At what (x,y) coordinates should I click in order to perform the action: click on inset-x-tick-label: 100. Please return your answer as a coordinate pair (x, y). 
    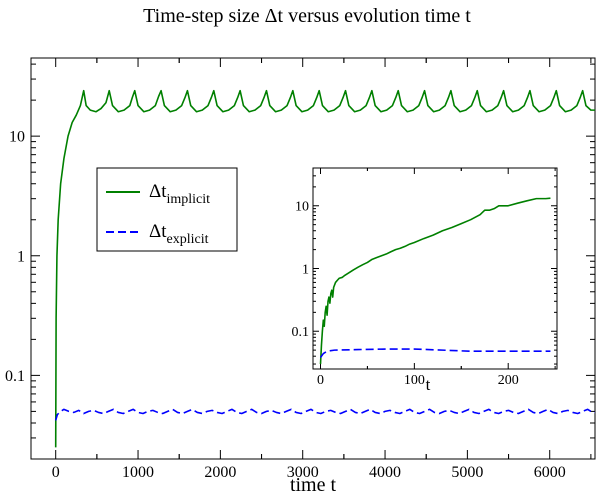
    Looking at the image, I should click on (414, 380).